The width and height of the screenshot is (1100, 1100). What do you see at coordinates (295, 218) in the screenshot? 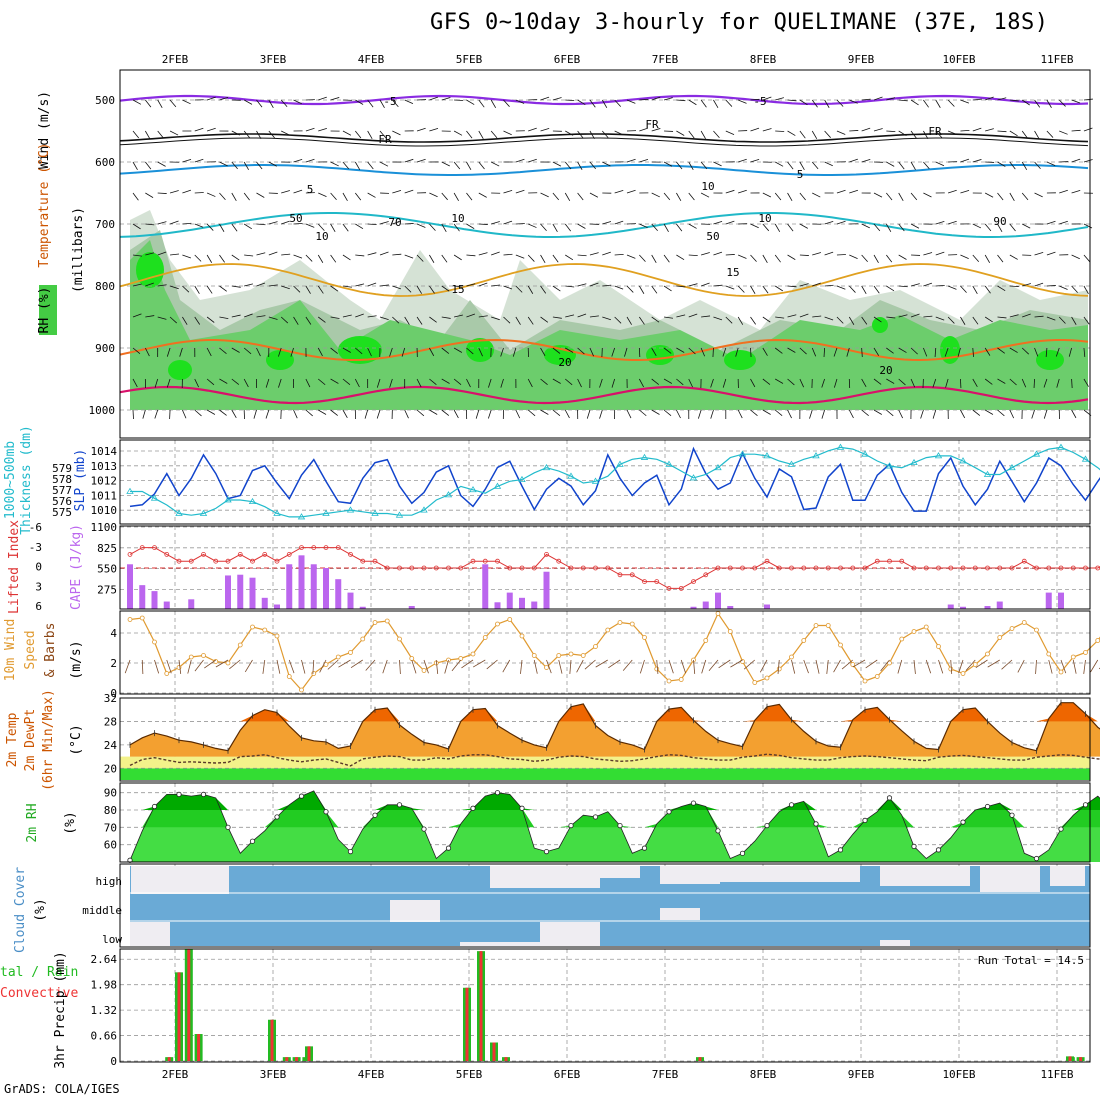
I see `contour-label: 50` at bounding box center [295, 218].